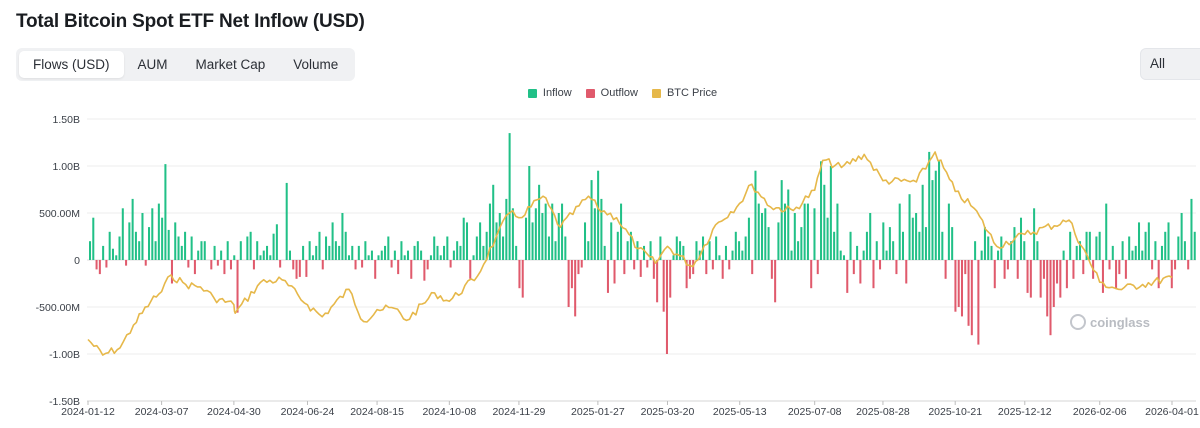  What do you see at coordinates (1170, 64) in the screenshot?
I see `time-range-select: All` at bounding box center [1170, 64].